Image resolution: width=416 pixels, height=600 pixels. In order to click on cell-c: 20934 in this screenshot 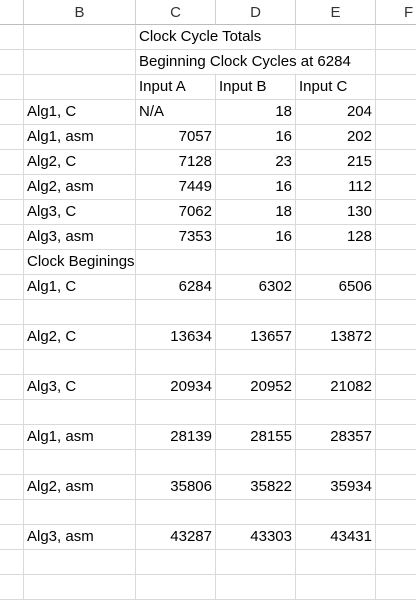, I will do `click(176, 387)`.